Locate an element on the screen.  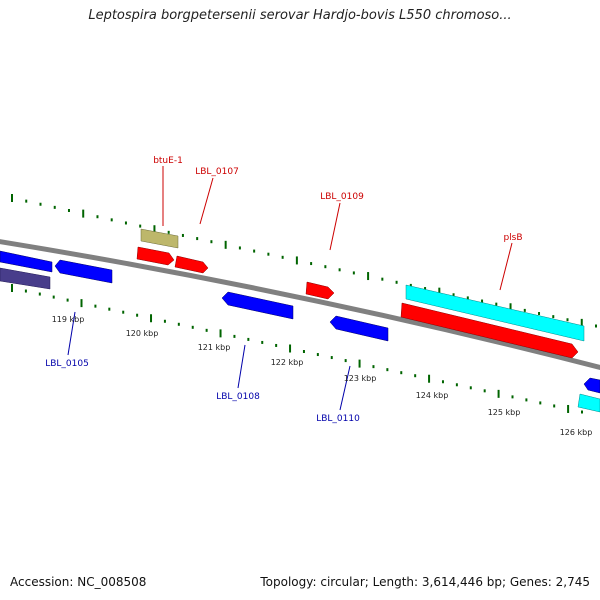
kbp-tick-label: 120 kbp is located at coordinates (142, 333).